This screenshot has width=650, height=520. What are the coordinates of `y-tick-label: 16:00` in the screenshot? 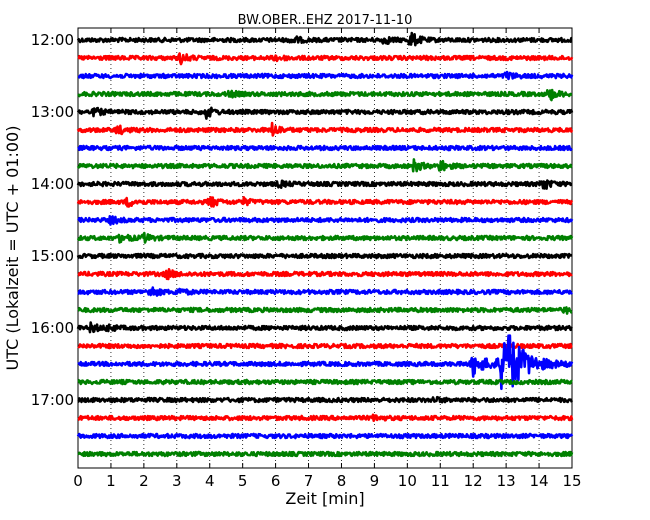 It's located at (52, 328).